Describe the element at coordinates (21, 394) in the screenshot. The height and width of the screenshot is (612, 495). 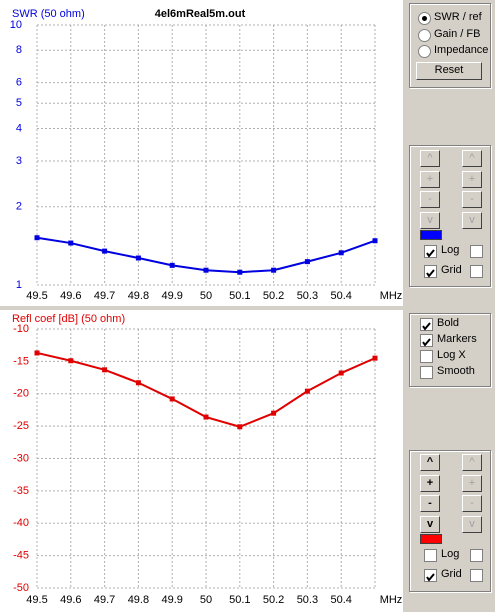
I see `y-tick-label: -20` at that location.